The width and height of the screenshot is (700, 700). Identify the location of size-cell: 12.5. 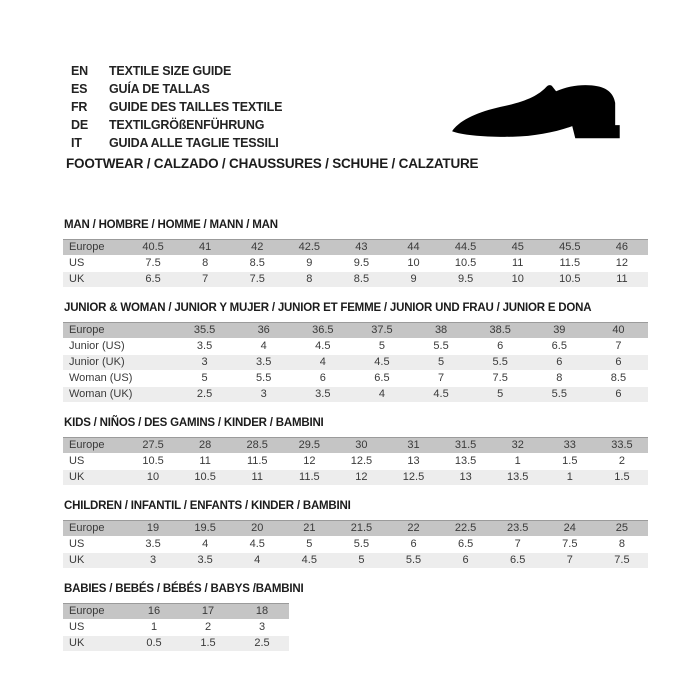
(361, 461).